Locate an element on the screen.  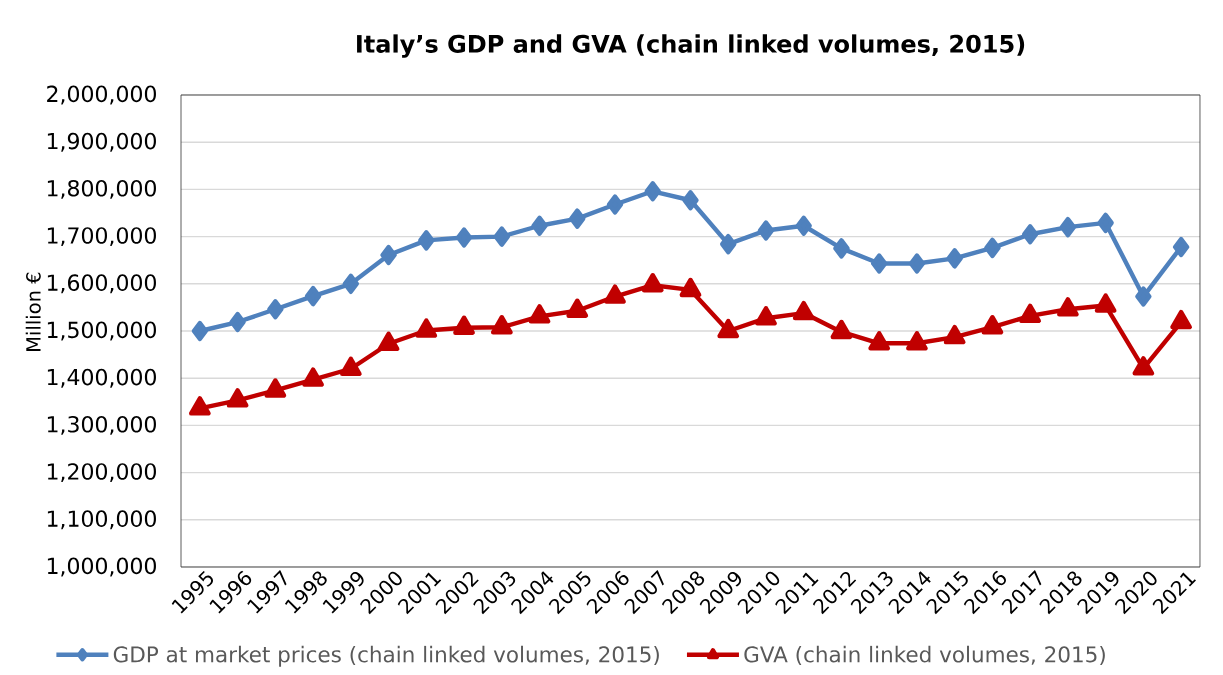
y-axis-title: Million € is located at coordinates (33, 311).